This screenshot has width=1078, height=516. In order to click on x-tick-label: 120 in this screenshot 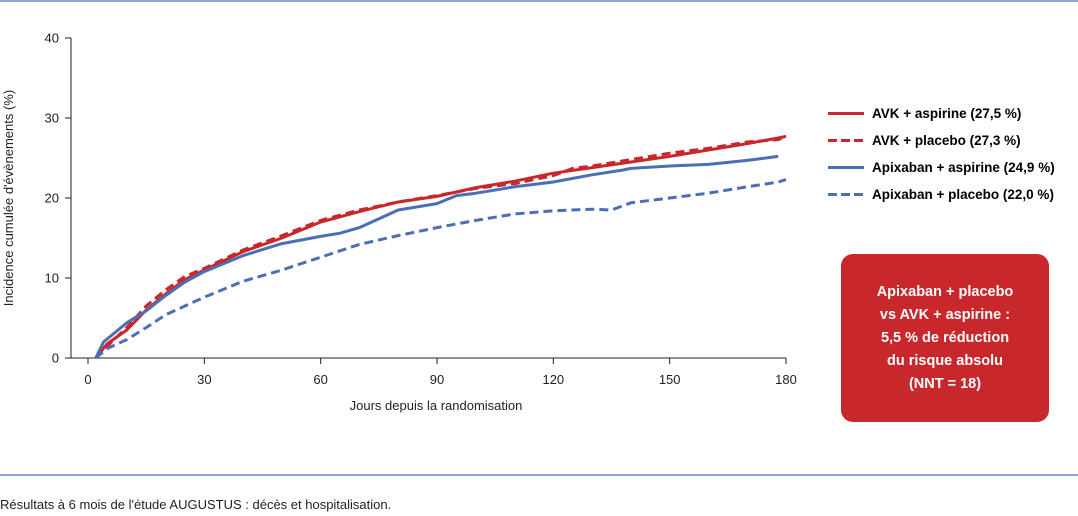, I will do `click(553, 379)`.